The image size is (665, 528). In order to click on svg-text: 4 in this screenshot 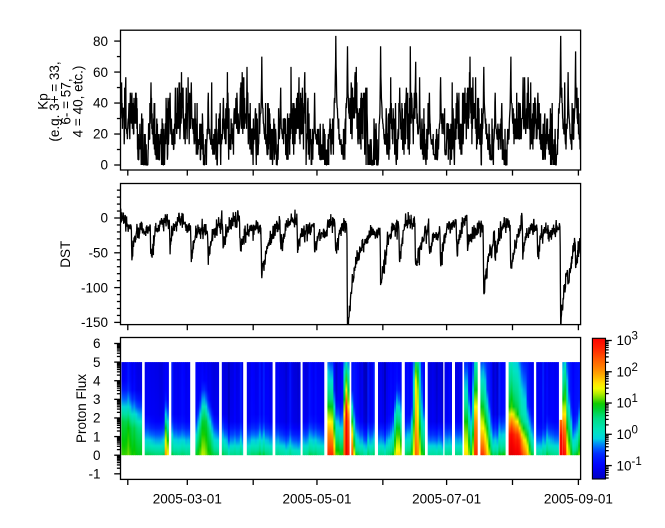, I will do `click(97, 380)`.